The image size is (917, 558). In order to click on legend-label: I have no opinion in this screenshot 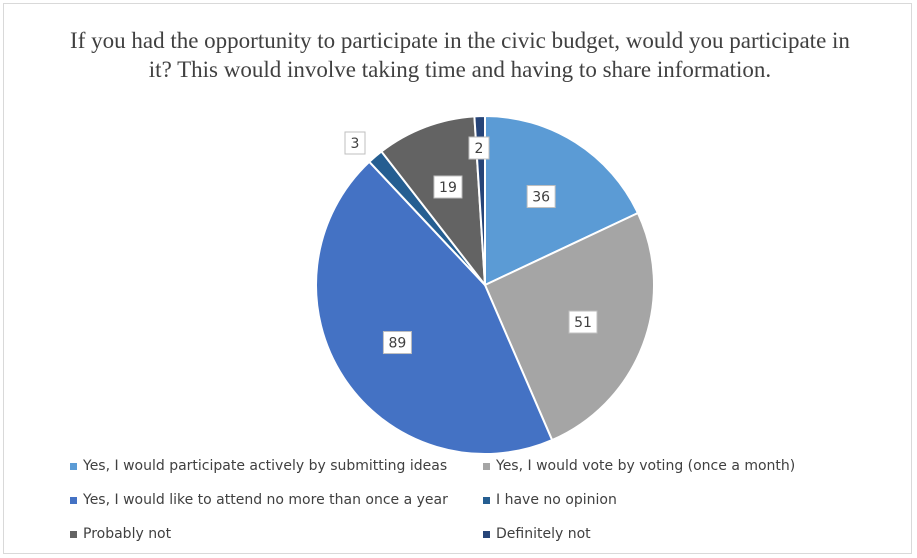, I will do `click(556, 500)`.